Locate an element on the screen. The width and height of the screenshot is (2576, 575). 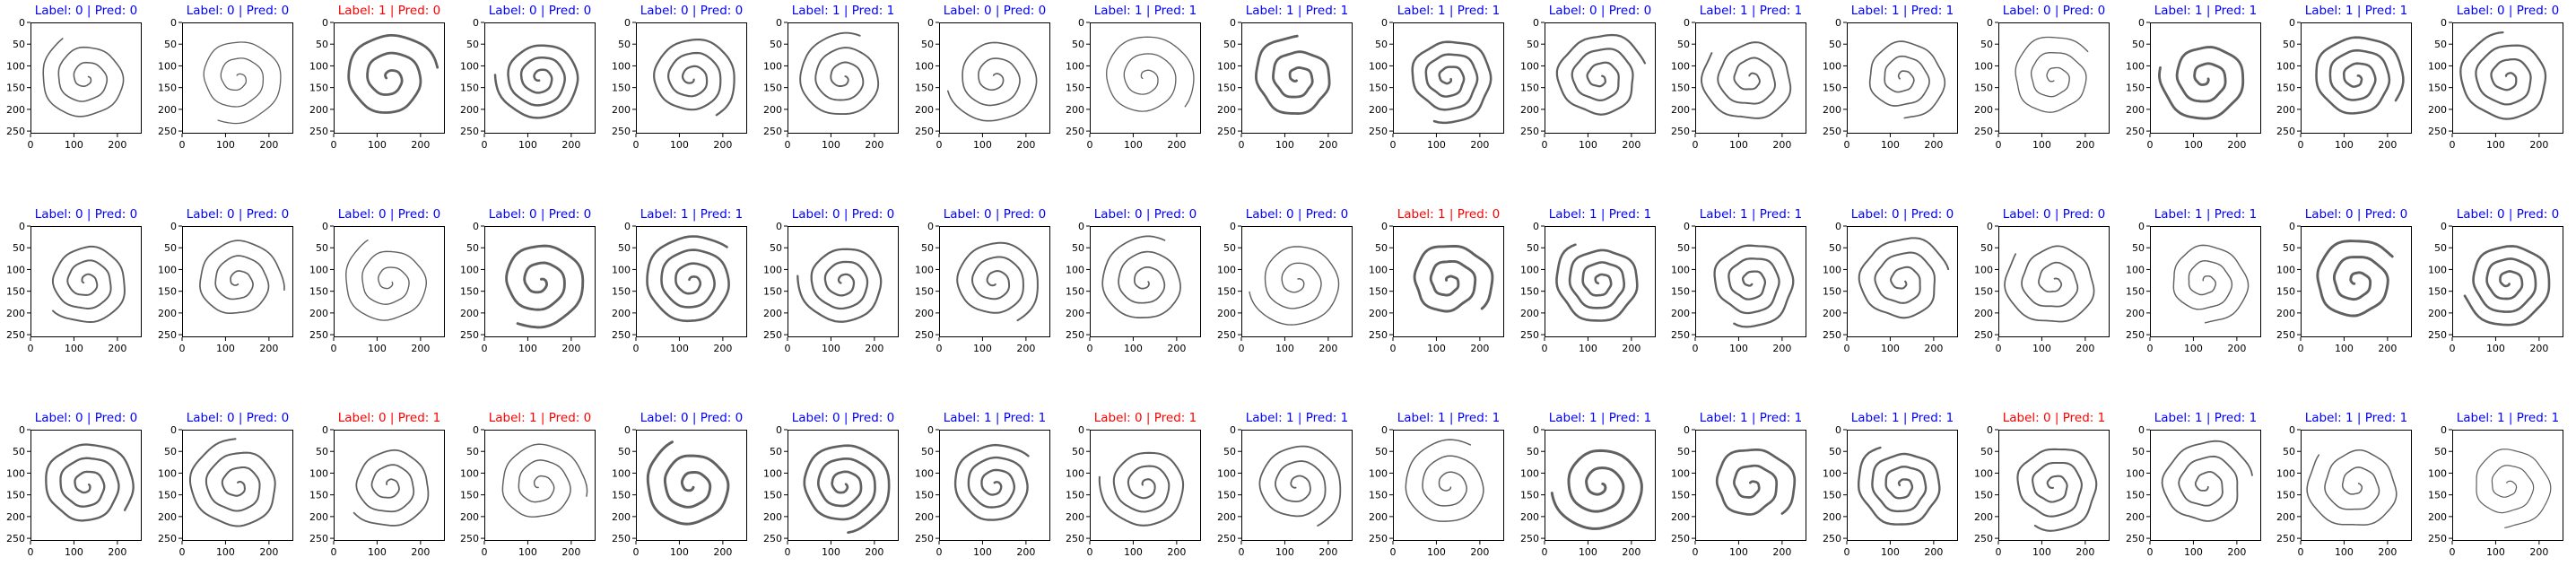
panel-title: Label: 0 | Pred: 1 is located at coordinates (389, 418).